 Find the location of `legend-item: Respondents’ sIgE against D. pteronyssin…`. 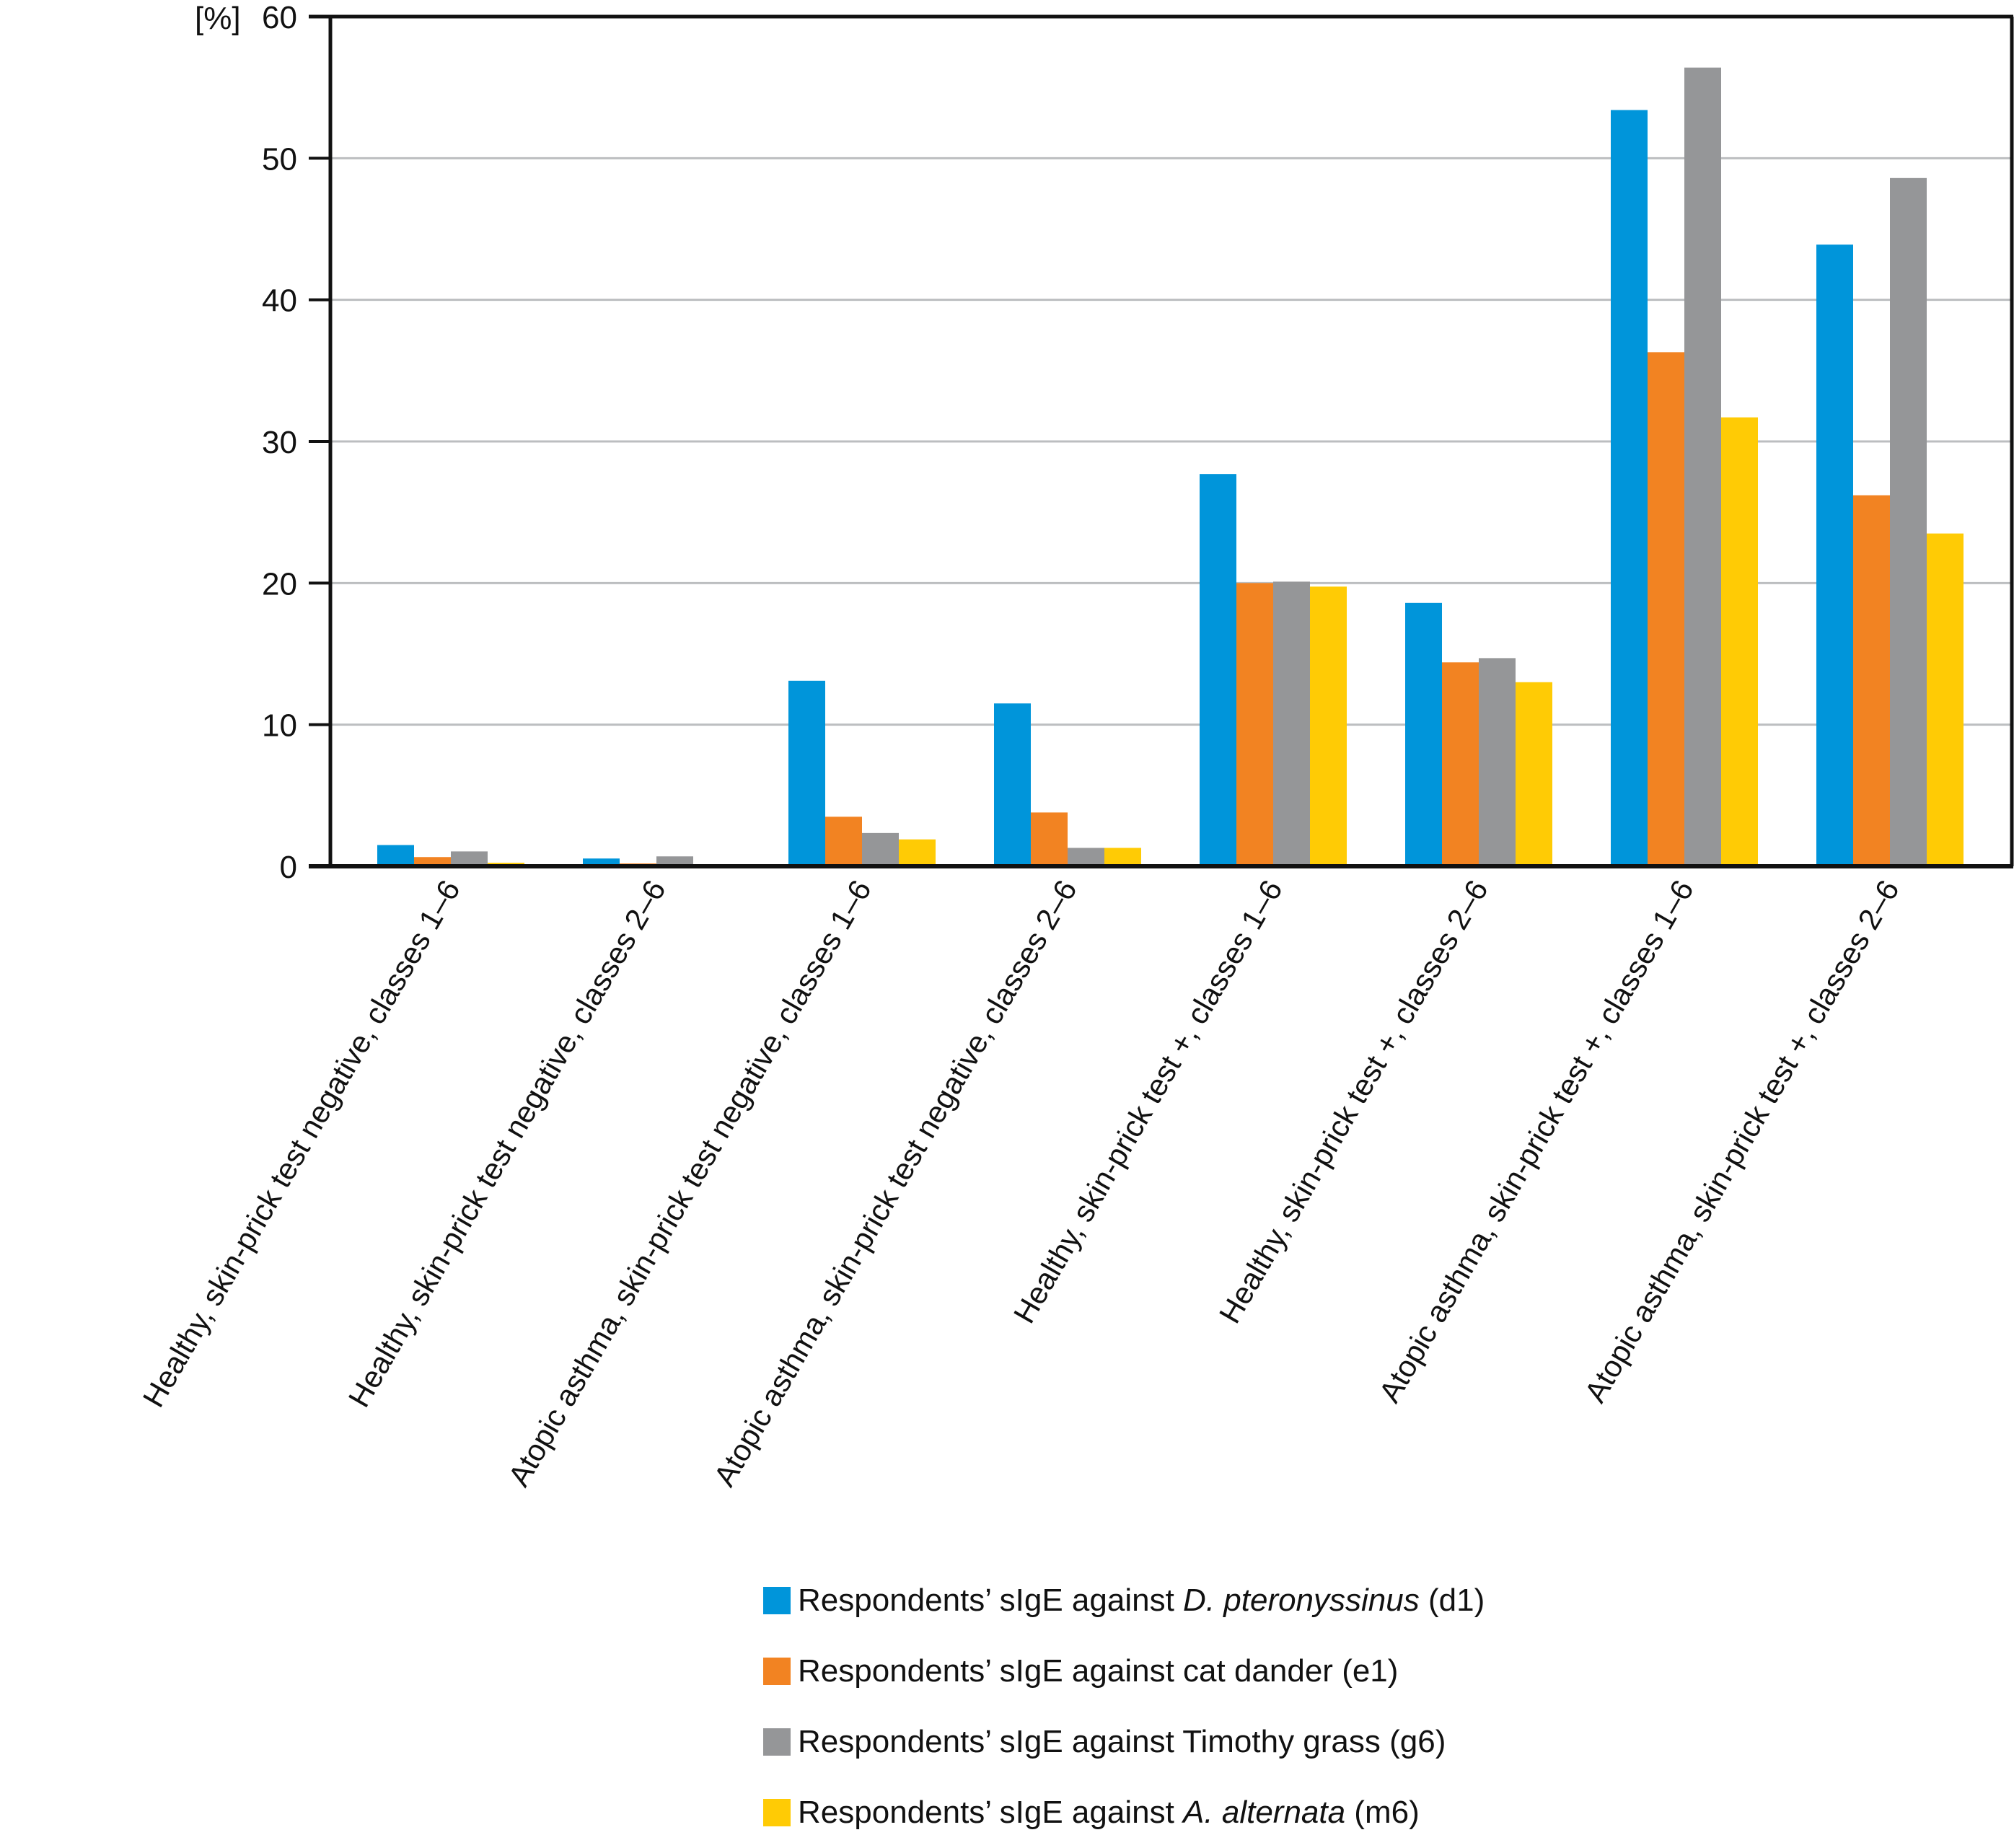

legend-item: Respondents’ sIgE against D. pteronyssin… is located at coordinates (1124, 1600).